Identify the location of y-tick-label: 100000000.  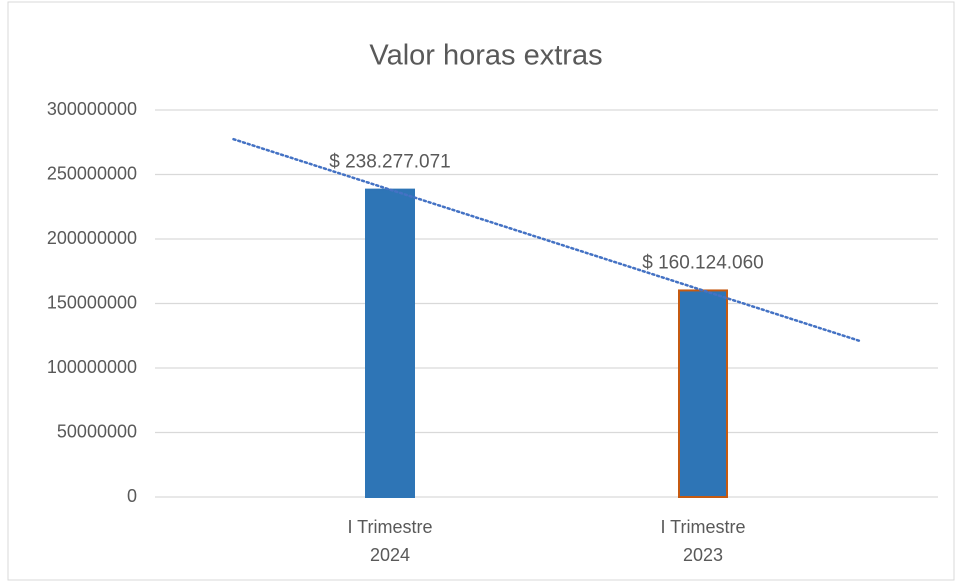
(92, 367).